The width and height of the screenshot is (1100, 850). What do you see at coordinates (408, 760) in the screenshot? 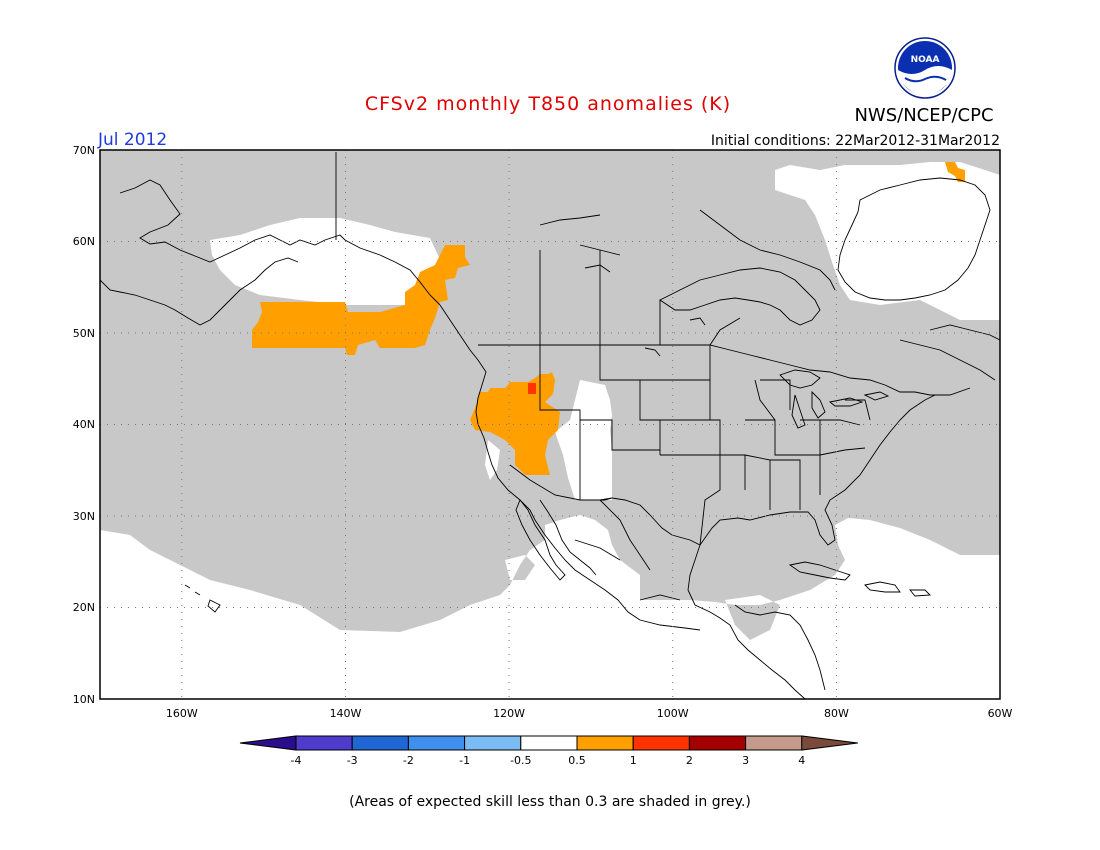
I see `colorbar-tick-label: -2` at bounding box center [408, 760].